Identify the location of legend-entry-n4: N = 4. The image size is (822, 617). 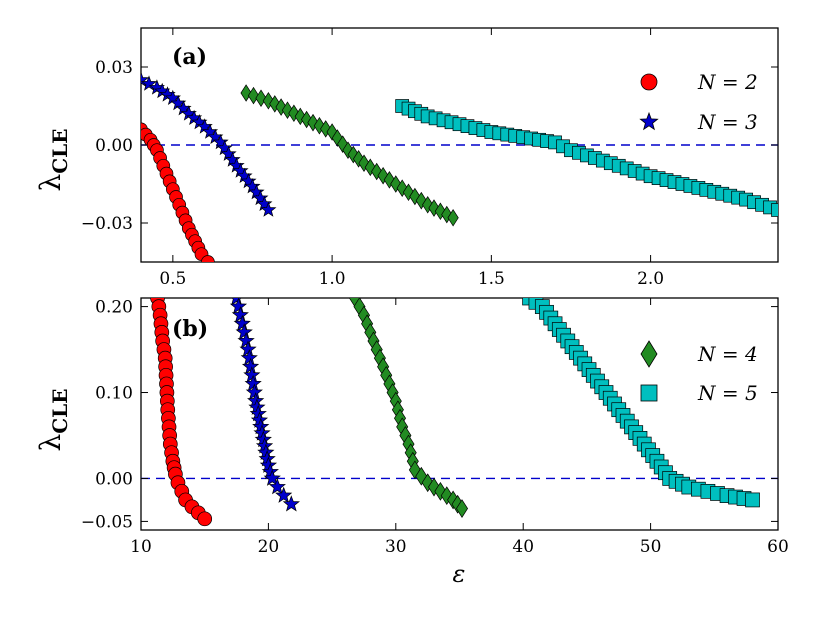
(699, 354).